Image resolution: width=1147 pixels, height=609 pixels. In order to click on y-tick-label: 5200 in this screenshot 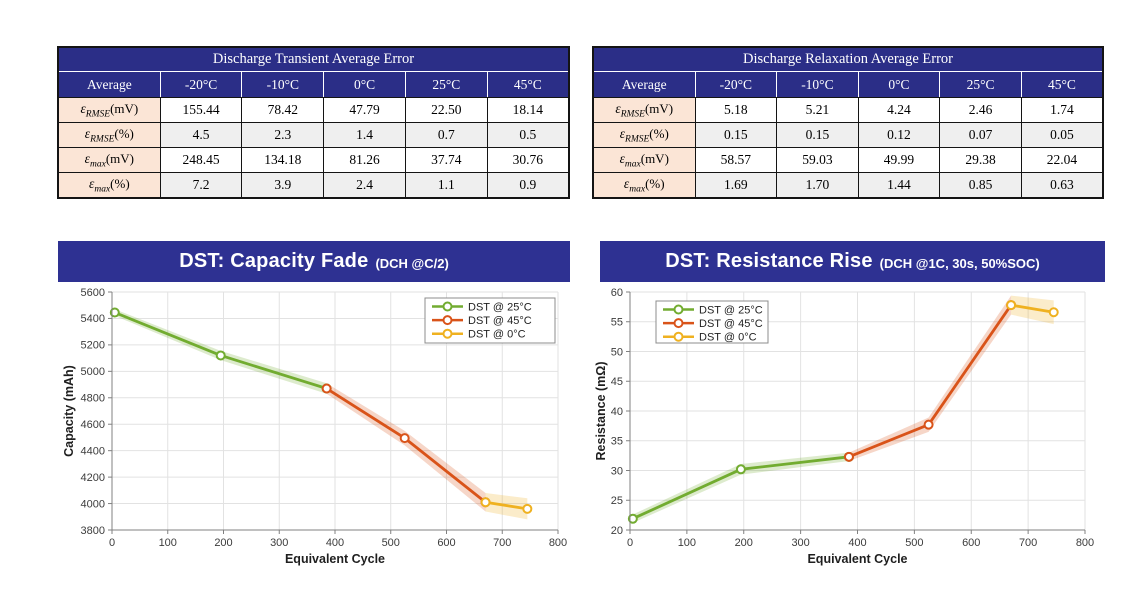, I will do `click(93, 346)`.